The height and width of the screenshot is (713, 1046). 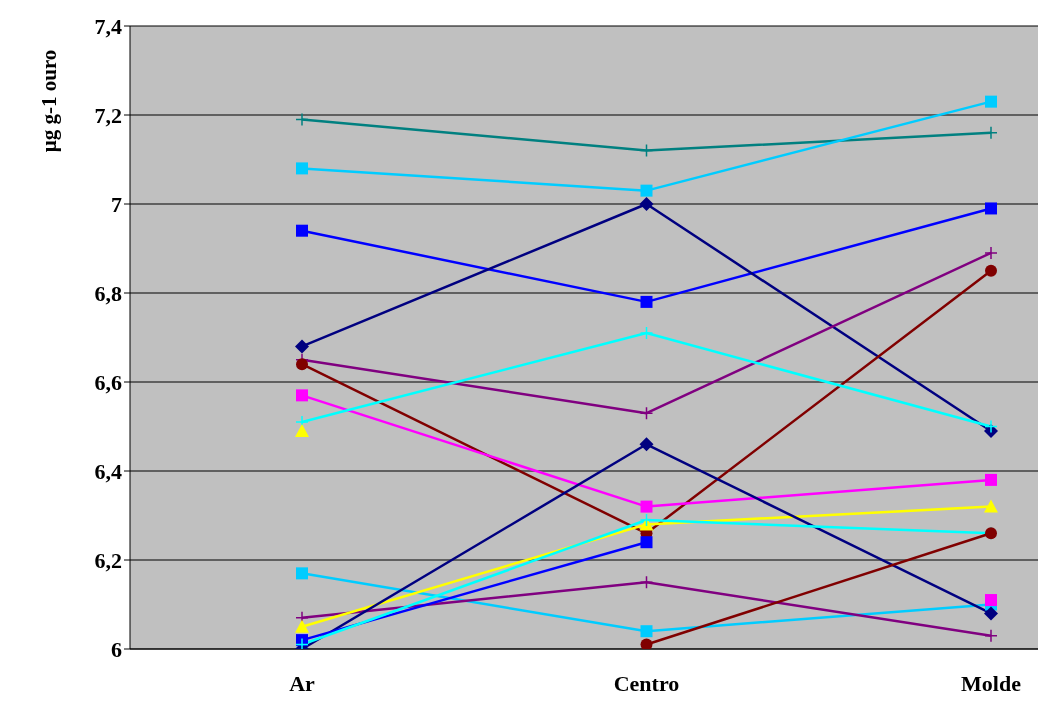 I want to click on y-axis-title: µg g-1 ouro, so click(x=48, y=101).